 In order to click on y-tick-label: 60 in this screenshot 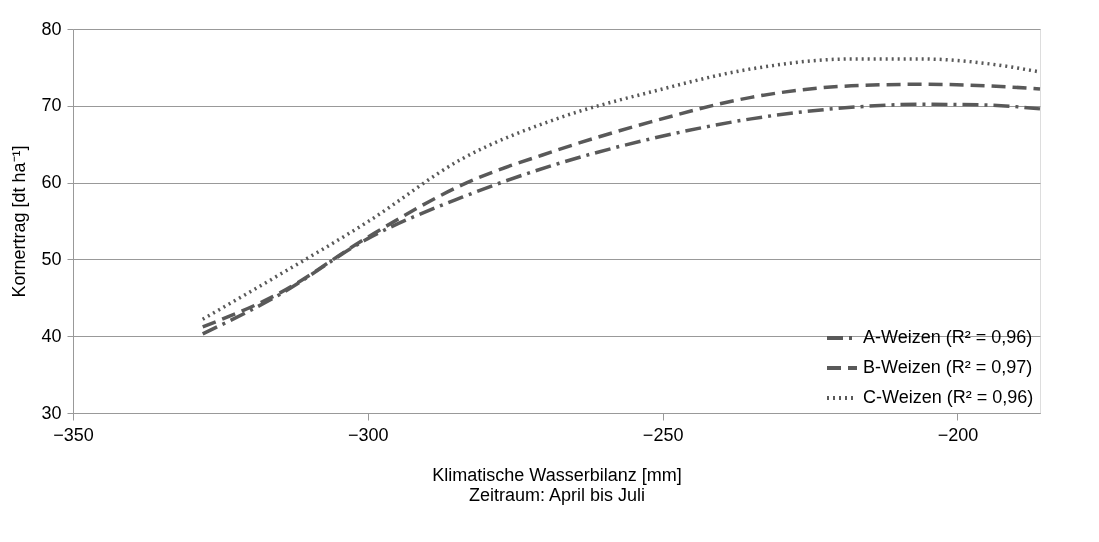, I will do `click(51, 182)`.